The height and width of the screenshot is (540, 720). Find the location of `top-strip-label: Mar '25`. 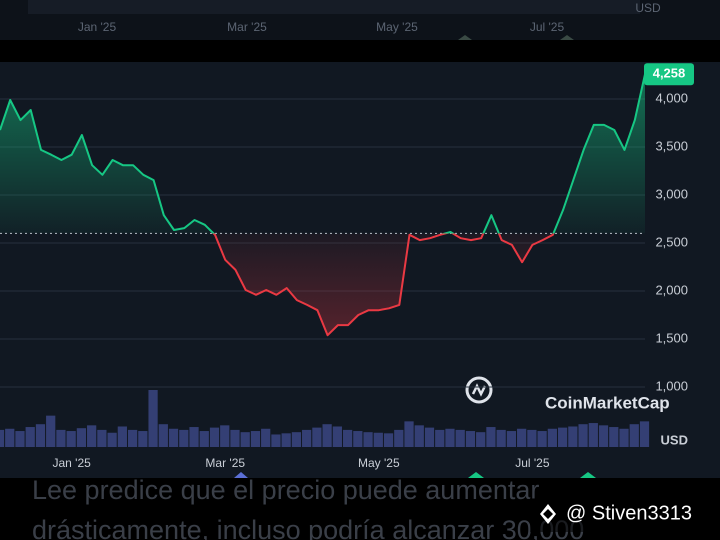

top-strip-label: Mar '25 is located at coordinates (247, 27).